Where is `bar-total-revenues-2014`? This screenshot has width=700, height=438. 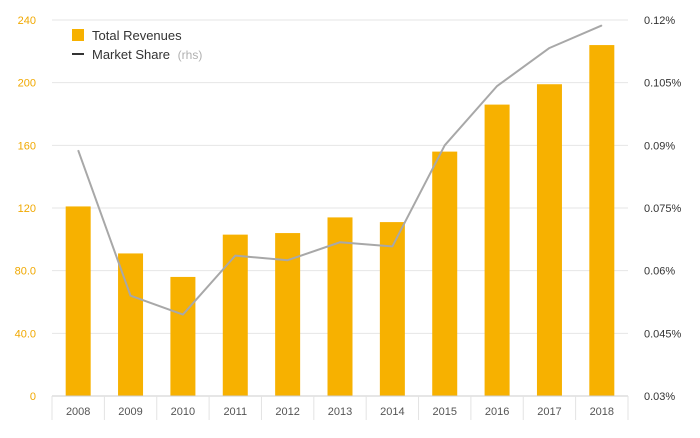
bar-total-revenues-2014 is located at coordinates (392, 309).